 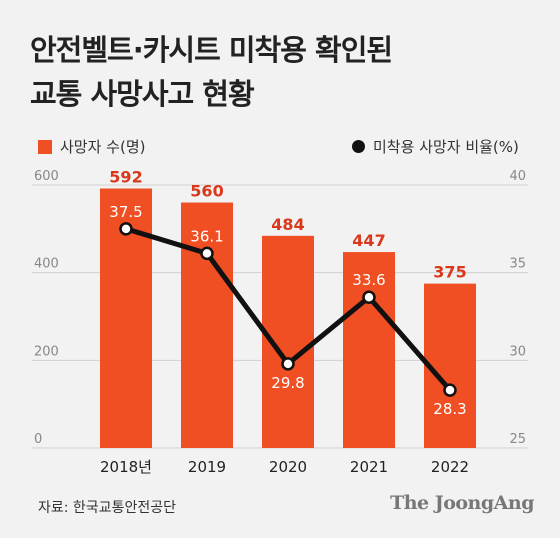 What do you see at coordinates (211, 72) in the screenshot?
I see `chart-title: 안전벨트·카시트 미착용 확인된 교통 사망사고 현황` at bounding box center [211, 72].